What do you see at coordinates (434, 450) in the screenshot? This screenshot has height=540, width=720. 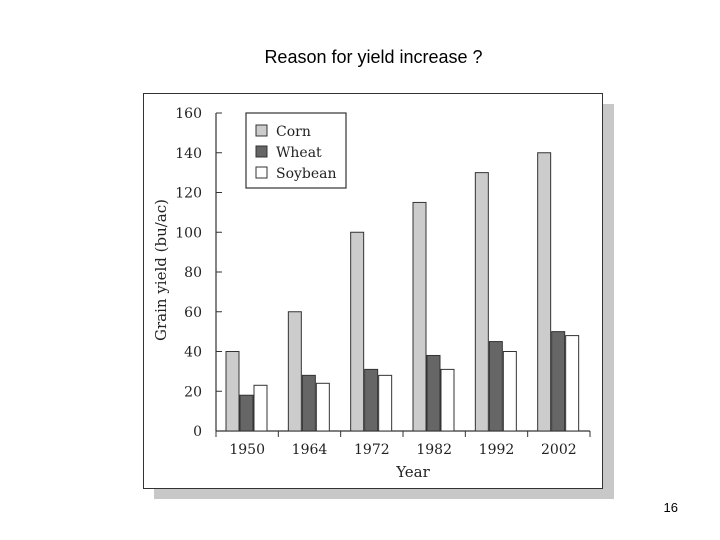 I see `x-tick-label: 1982` at bounding box center [434, 450].